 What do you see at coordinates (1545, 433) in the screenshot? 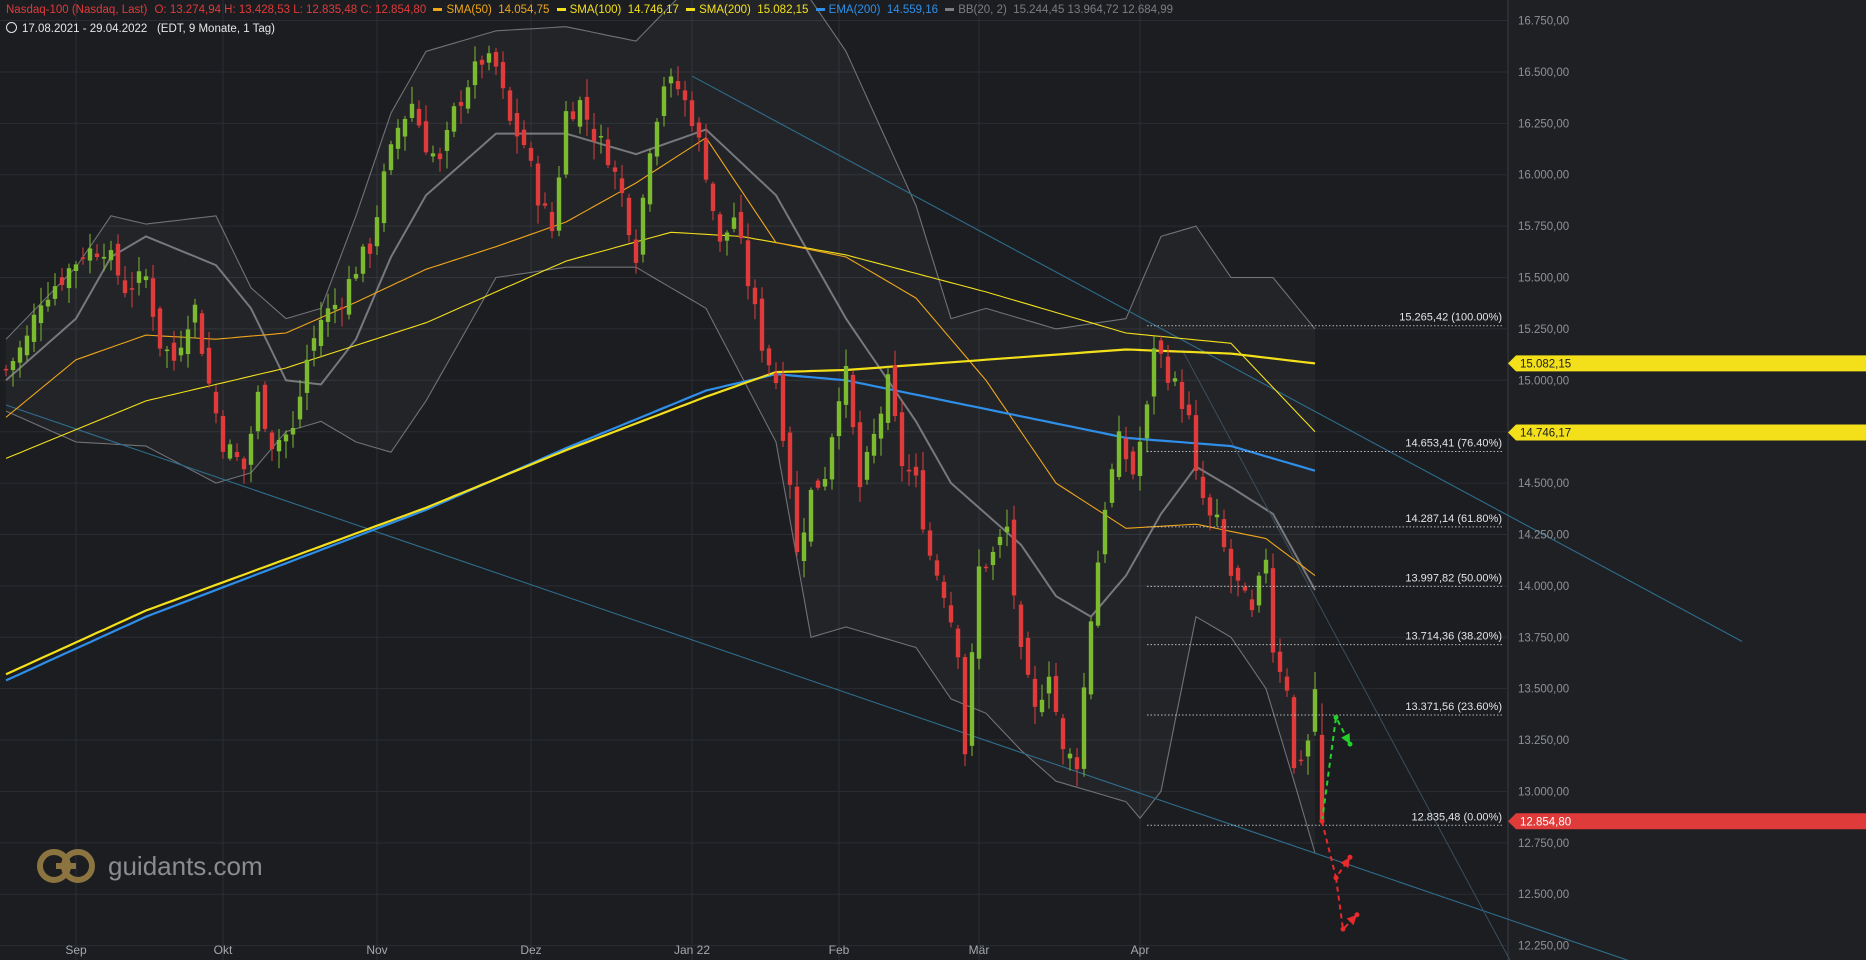
I see `price-tag-label: 14.746,17` at bounding box center [1545, 433].